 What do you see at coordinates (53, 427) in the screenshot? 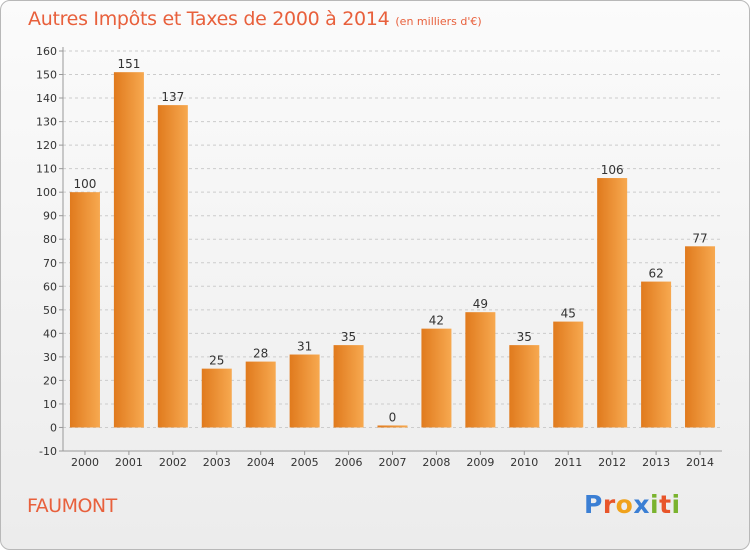
I see `y-tick-label: 0` at bounding box center [53, 427].